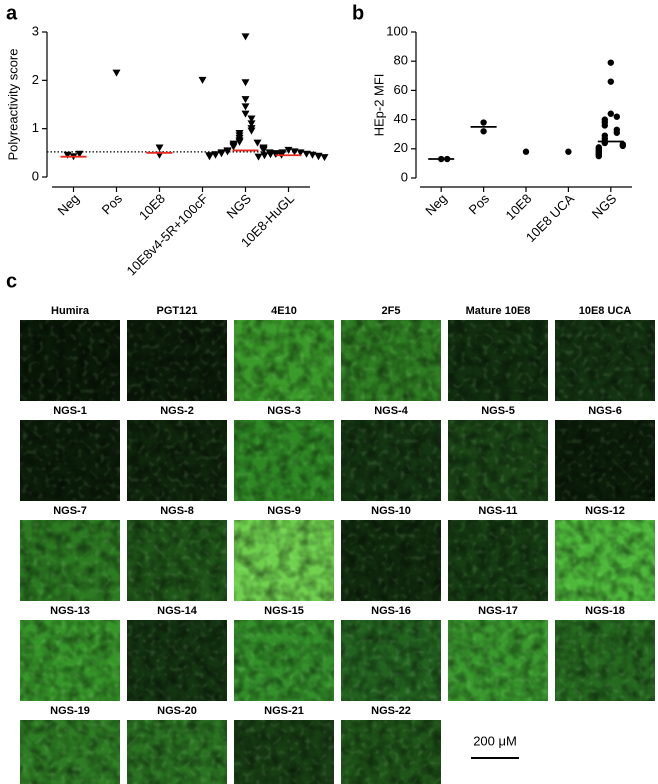 Image resolution: width=658 pixels, height=784 pixels. Describe the element at coordinates (378, 105) in the screenshot. I see `y-axis-label: HEp-2 MFI` at that location.